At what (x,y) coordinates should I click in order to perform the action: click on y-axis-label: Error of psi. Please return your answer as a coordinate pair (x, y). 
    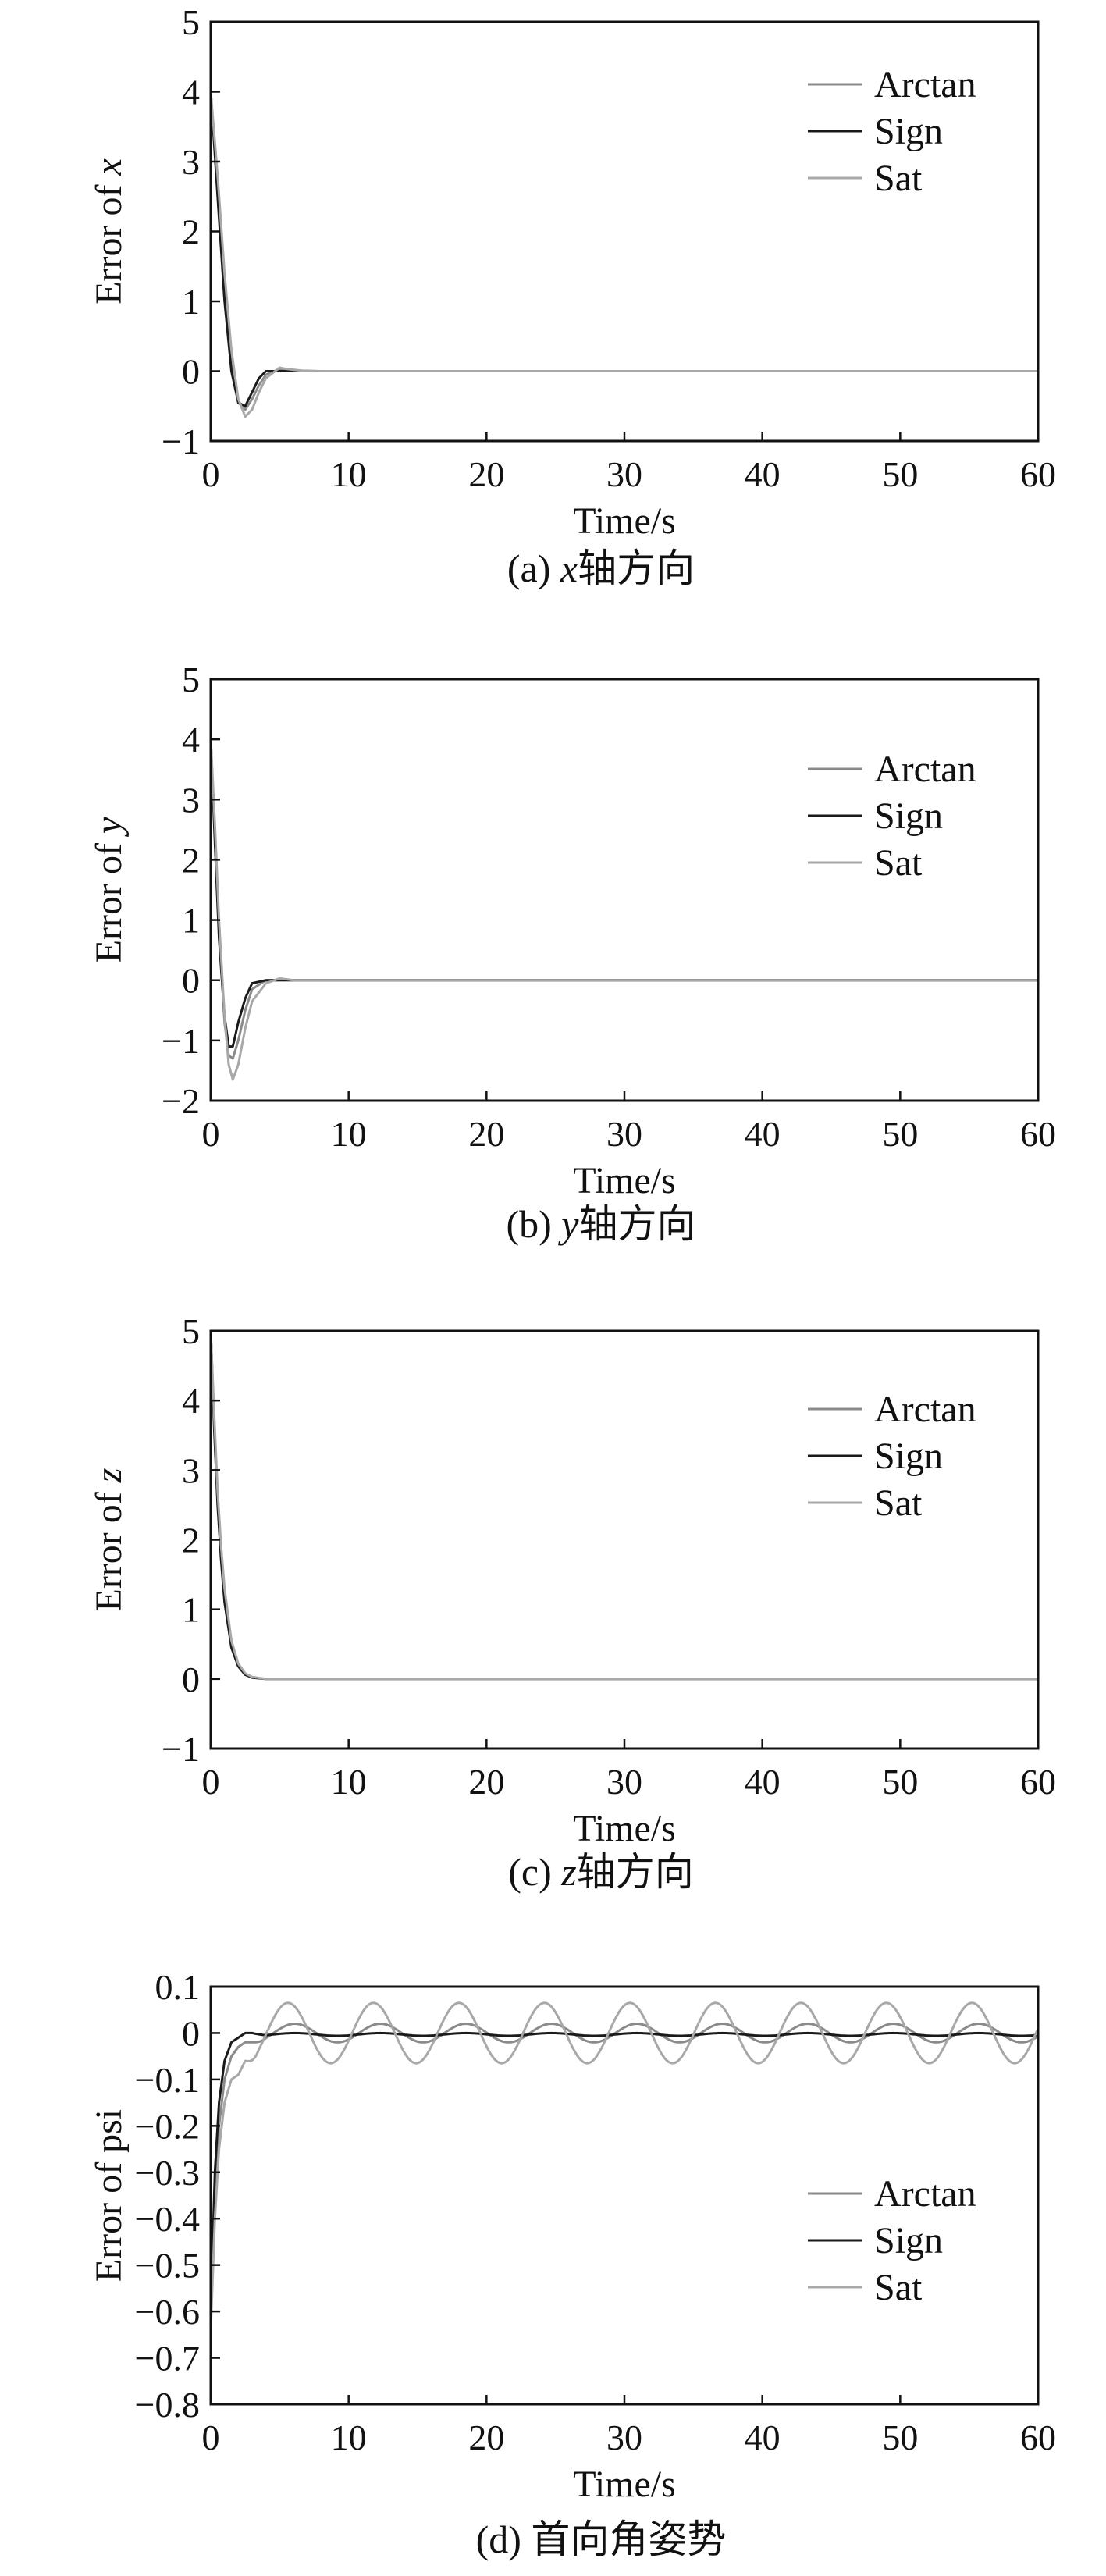
    Looking at the image, I should click on (109, 2195).